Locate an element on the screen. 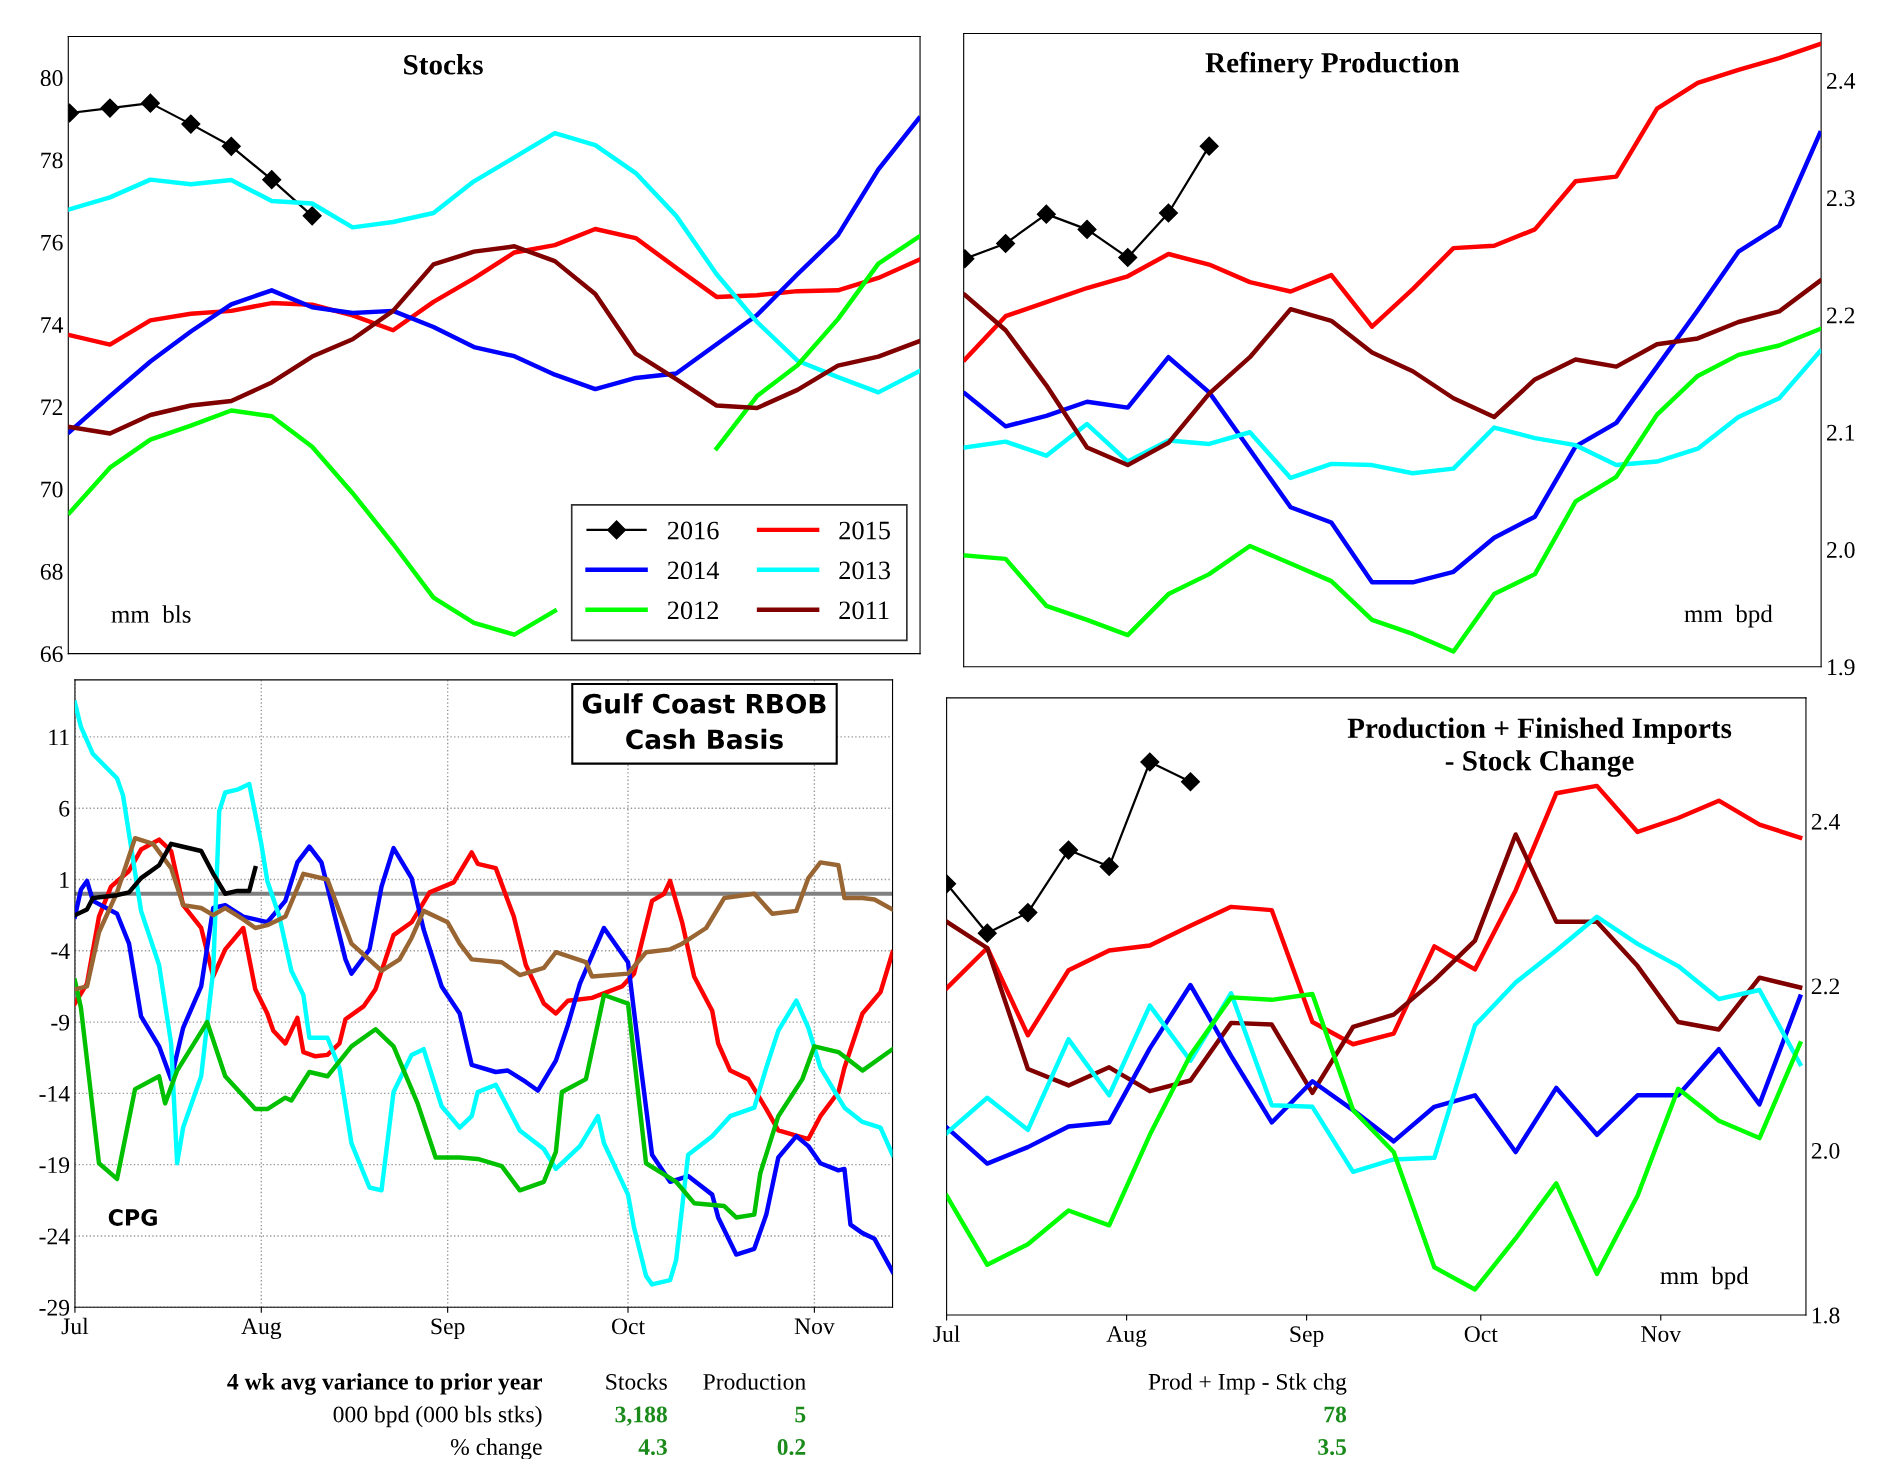 This screenshot has width=1897, height=1459. y-tick-label: 1.9 is located at coordinates (1841, 667).